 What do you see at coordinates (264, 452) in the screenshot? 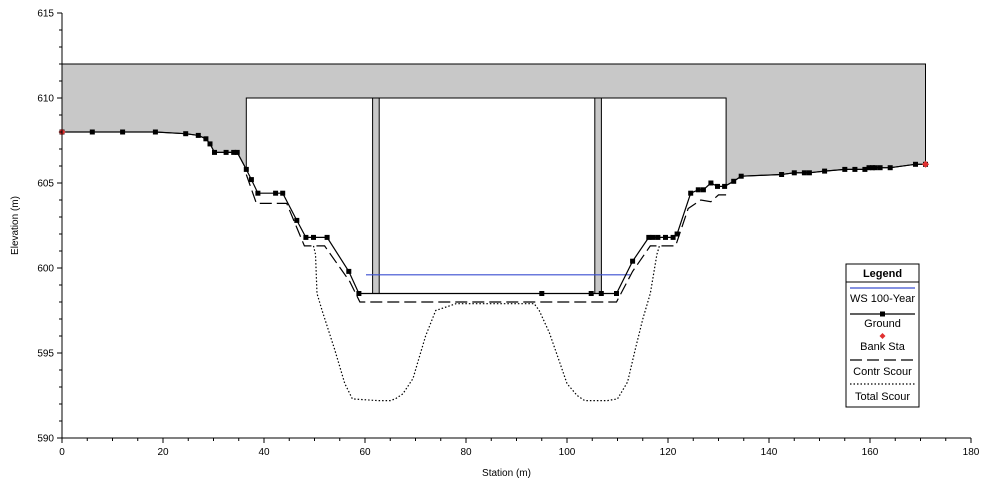
I see `x-tick-label: 40` at bounding box center [264, 452].